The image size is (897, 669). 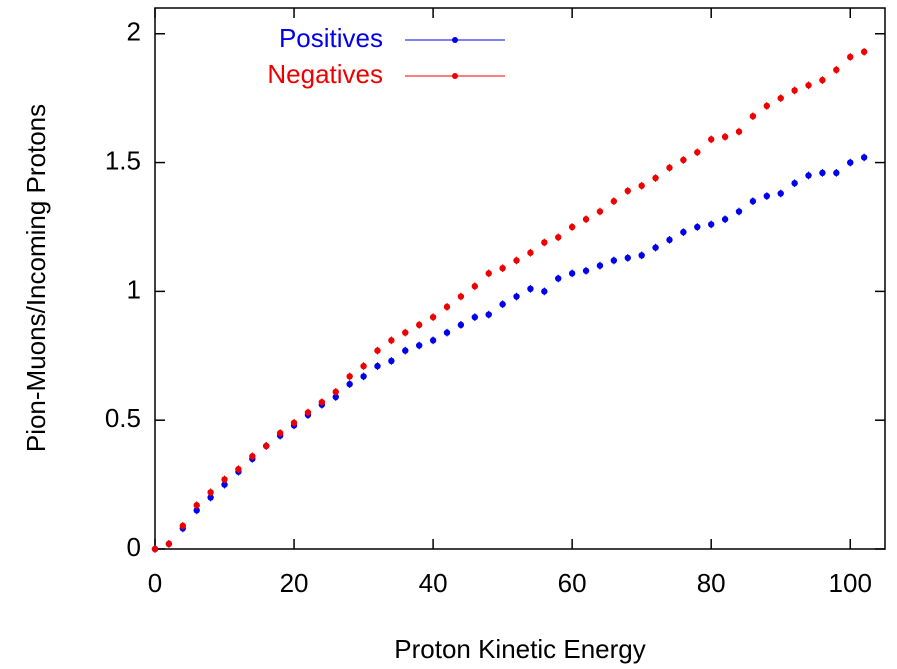 I want to click on y-tick-label: 1.5, so click(x=123, y=160).